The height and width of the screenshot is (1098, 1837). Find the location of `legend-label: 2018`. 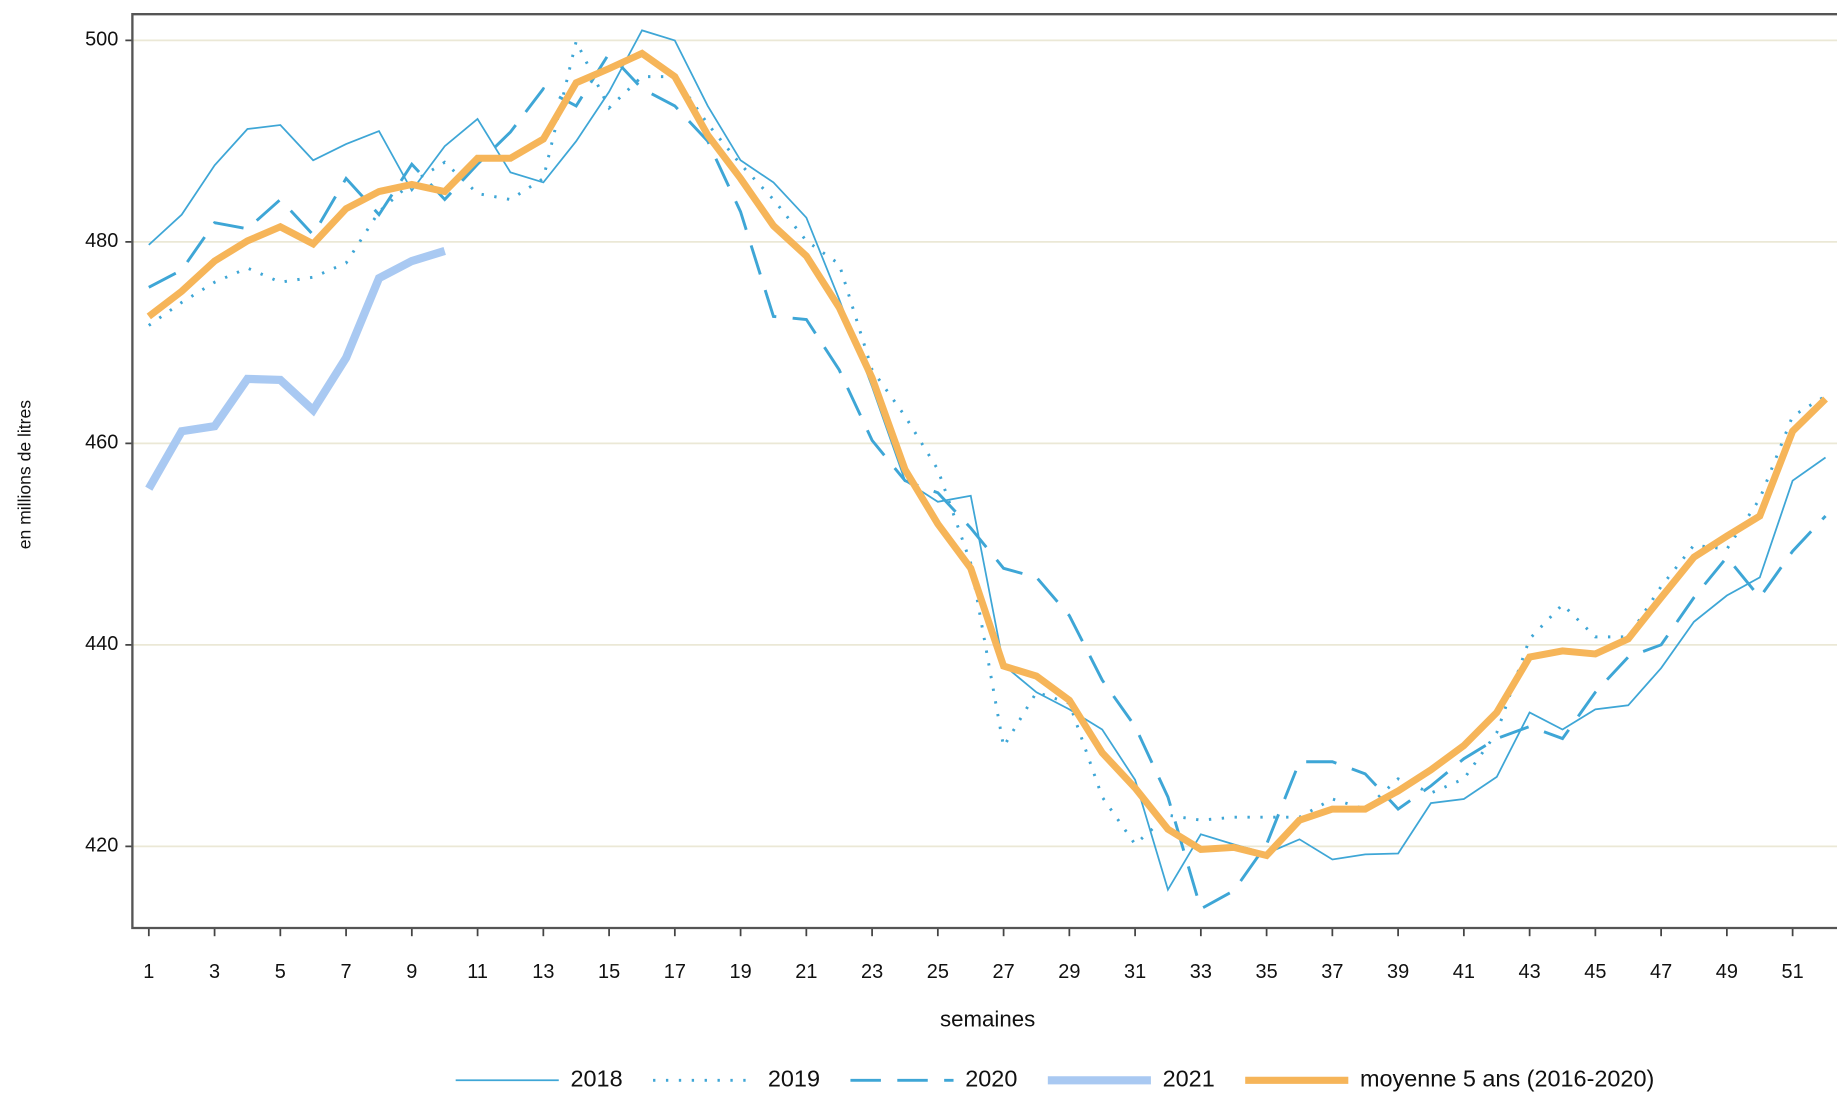

legend-label: 2018 is located at coordinates (596, 1078).